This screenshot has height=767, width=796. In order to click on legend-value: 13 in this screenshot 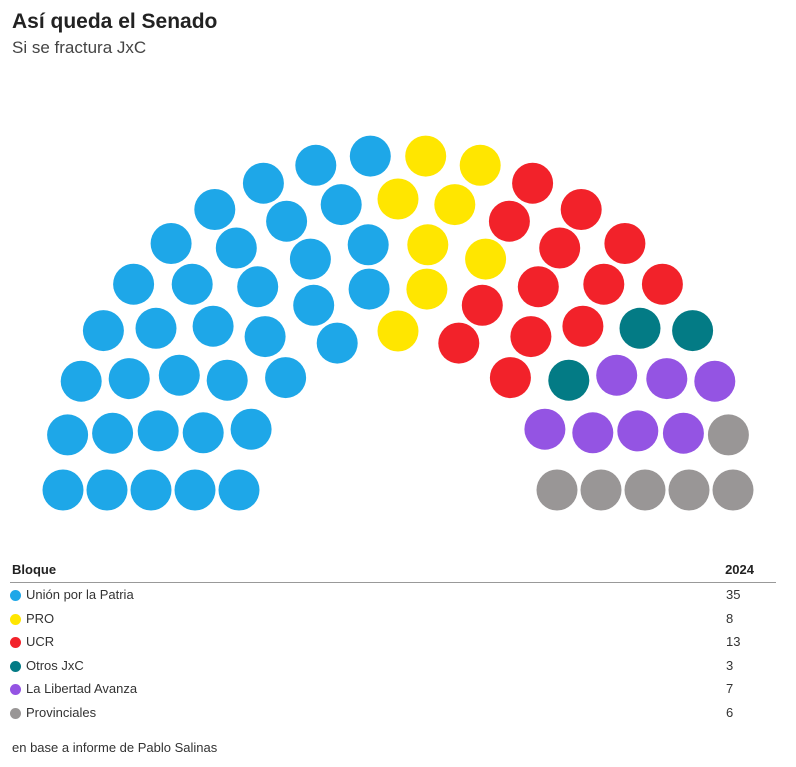, I will do `click(733, 641)`.